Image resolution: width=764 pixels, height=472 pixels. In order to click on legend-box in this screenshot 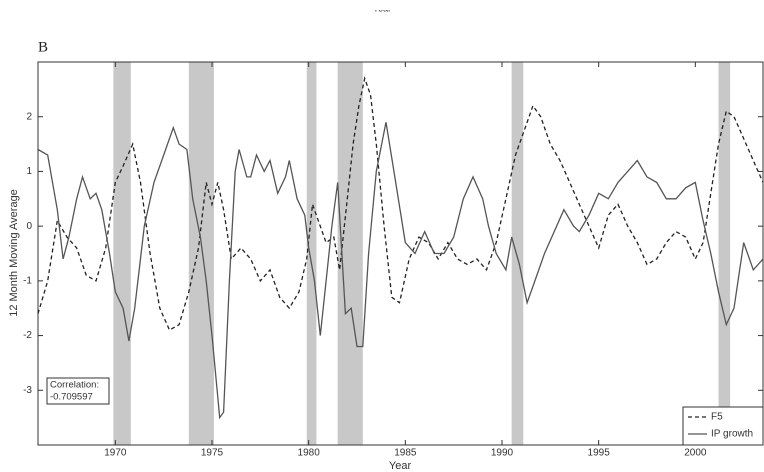, I will do `click(723, 426)`.